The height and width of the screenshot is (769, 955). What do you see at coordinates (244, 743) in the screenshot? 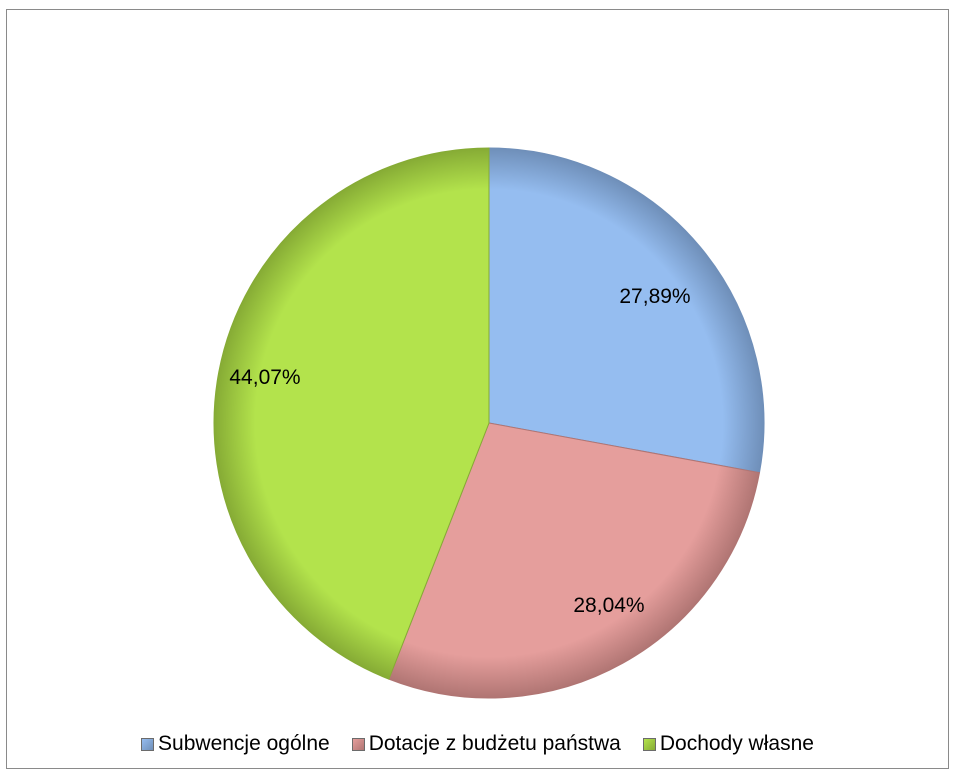
I see `legend-label-subwencje: Subwencje ogólne` at bounding box center [244, 743].